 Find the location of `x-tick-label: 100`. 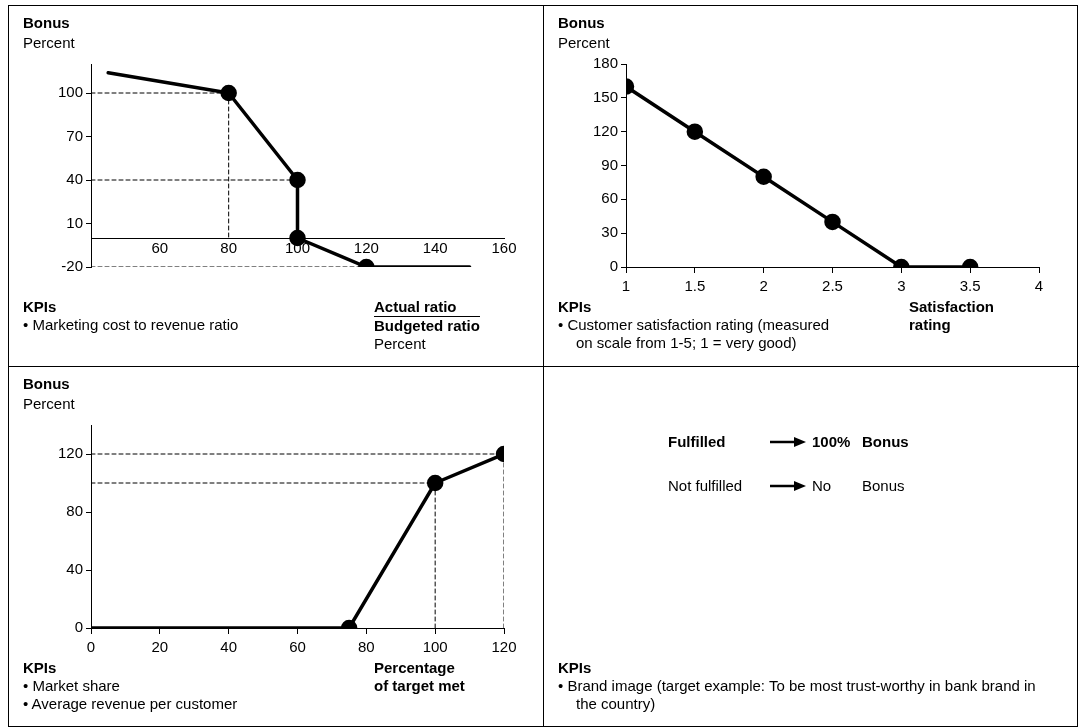

x-tick-label: 100 is located at coordinates (435, 647).